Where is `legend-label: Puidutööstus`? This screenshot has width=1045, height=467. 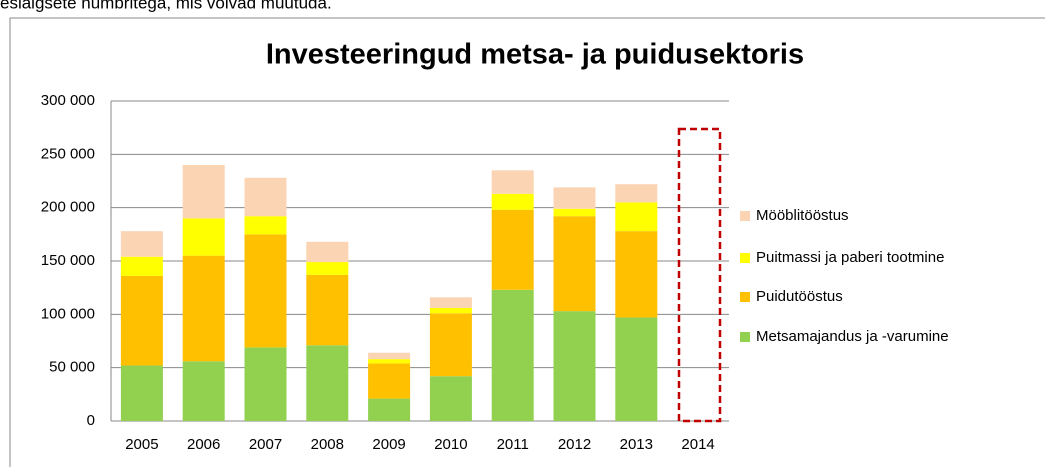
legend-label: Puidutööstus is located at coordinates (799, 296).